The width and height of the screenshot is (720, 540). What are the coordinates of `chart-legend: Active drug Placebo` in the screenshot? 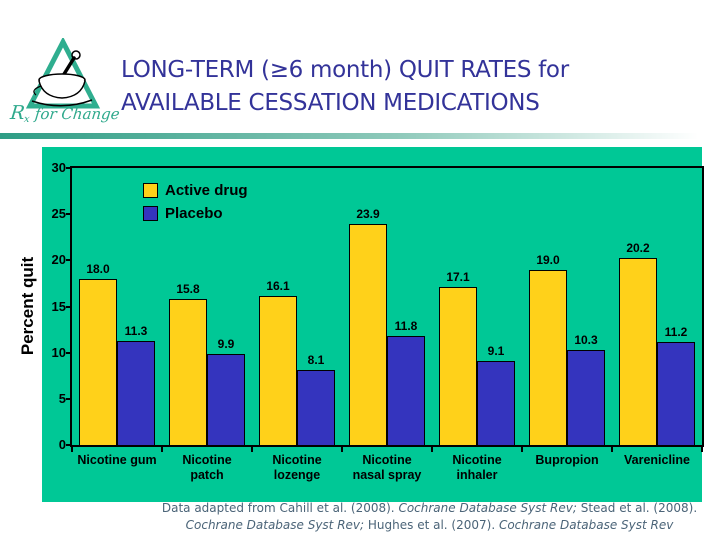 It's located at (195, 205).